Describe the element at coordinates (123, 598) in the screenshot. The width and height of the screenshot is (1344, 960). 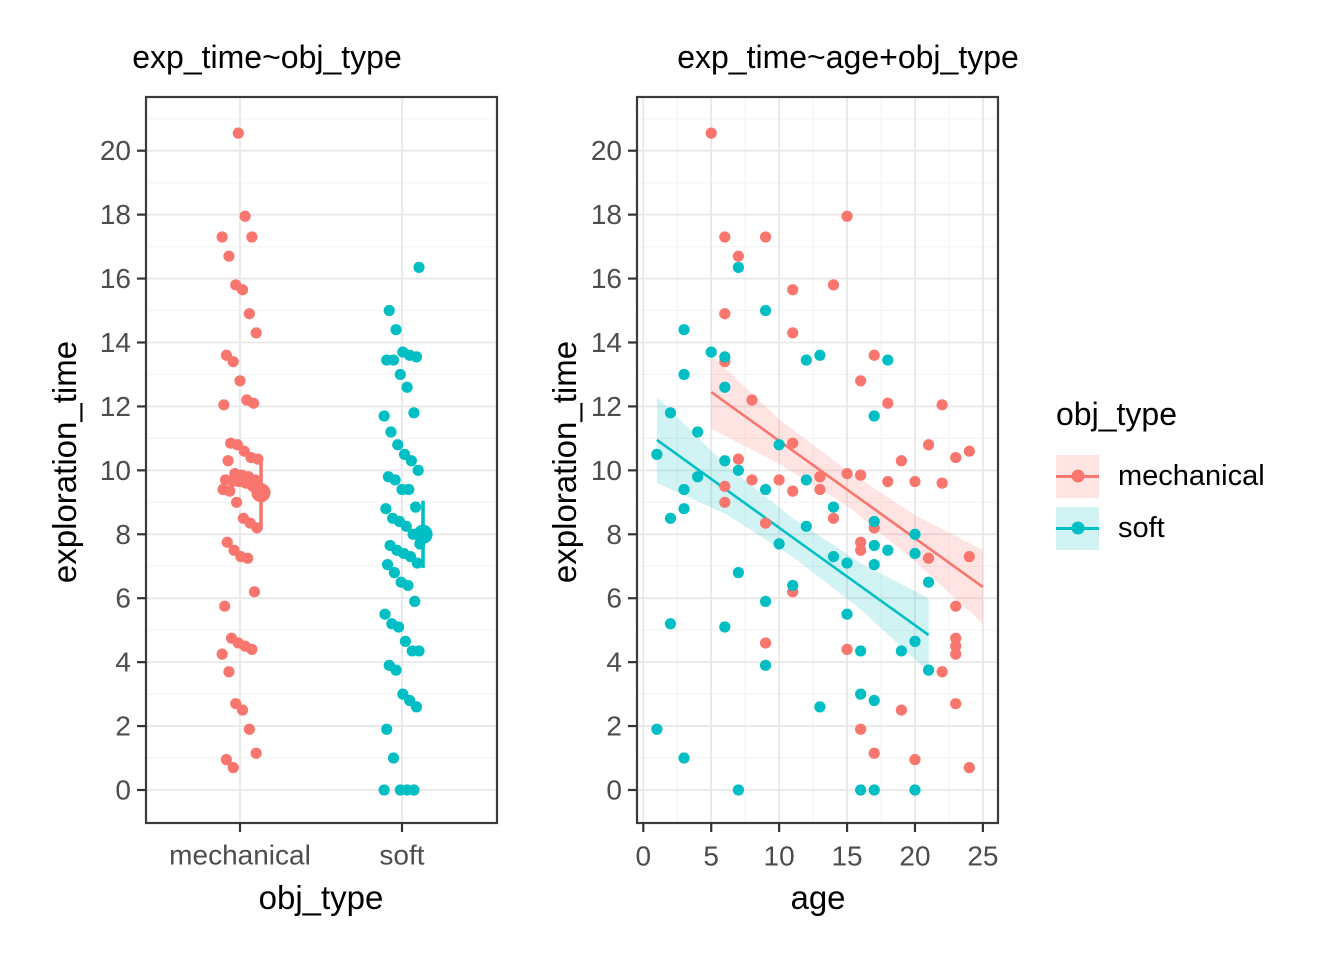
I see `y-tick-label: 6` at that location.